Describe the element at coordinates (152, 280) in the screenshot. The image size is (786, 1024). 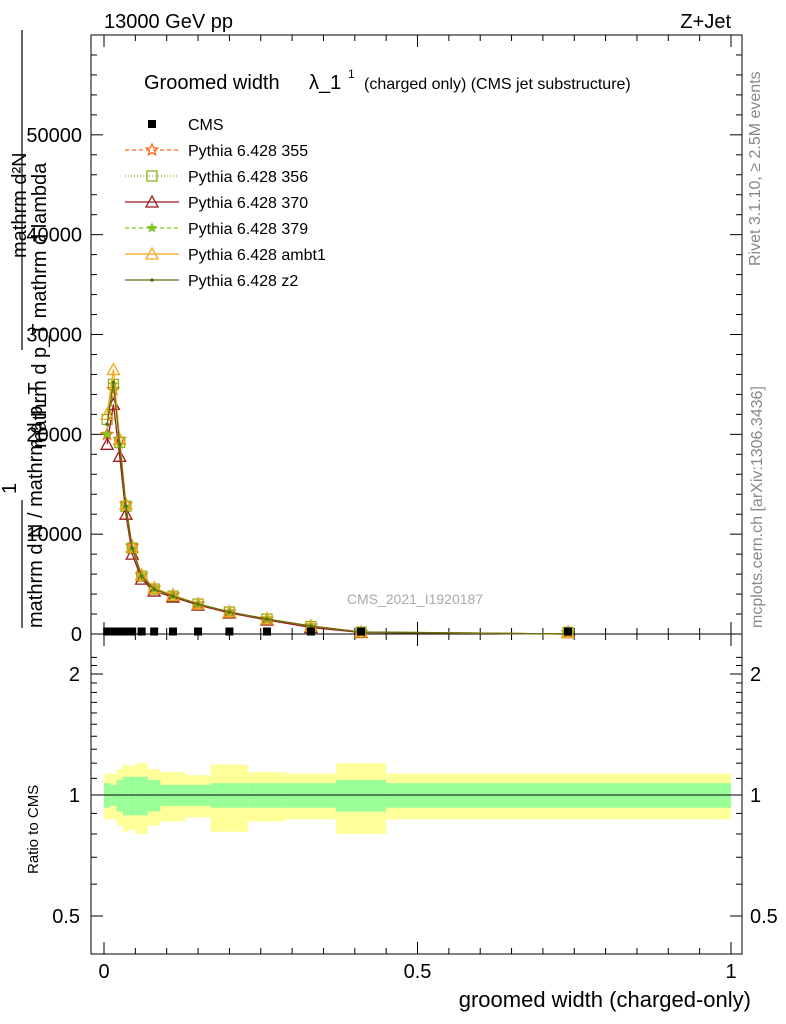
I see `legend-marker-z2` at that location.